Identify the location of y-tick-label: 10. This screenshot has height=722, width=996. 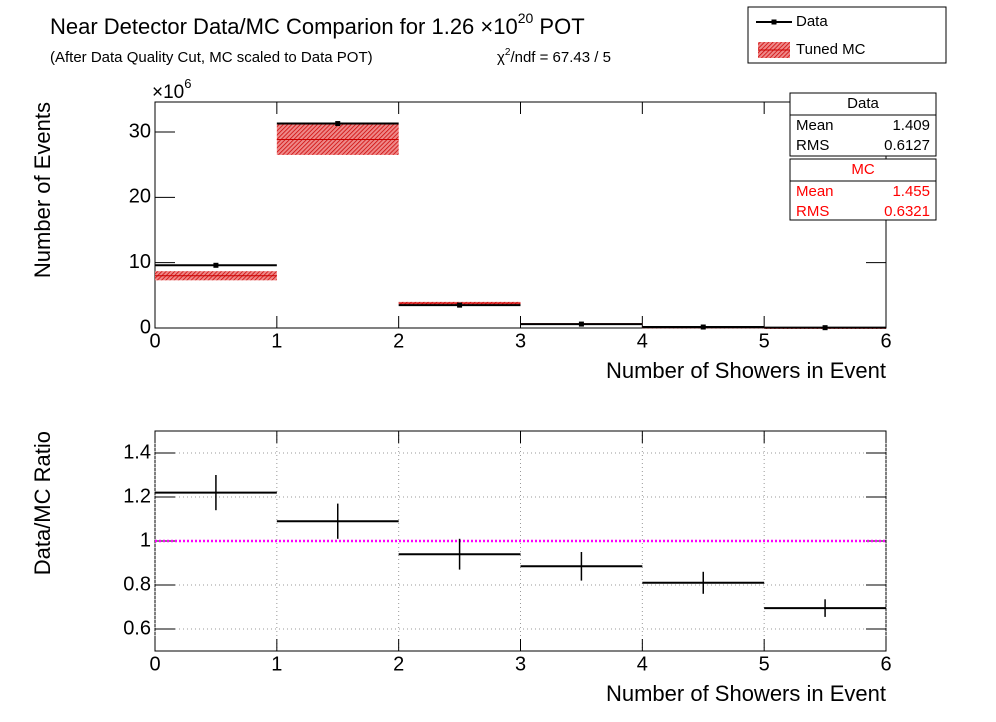
(140, 262).